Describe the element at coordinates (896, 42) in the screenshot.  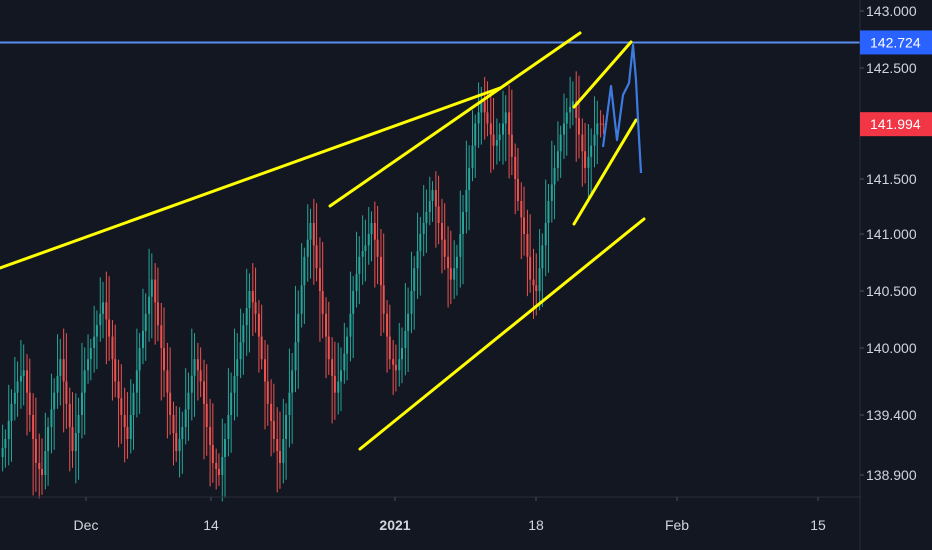
I see `resistance-level-tag` at that location.